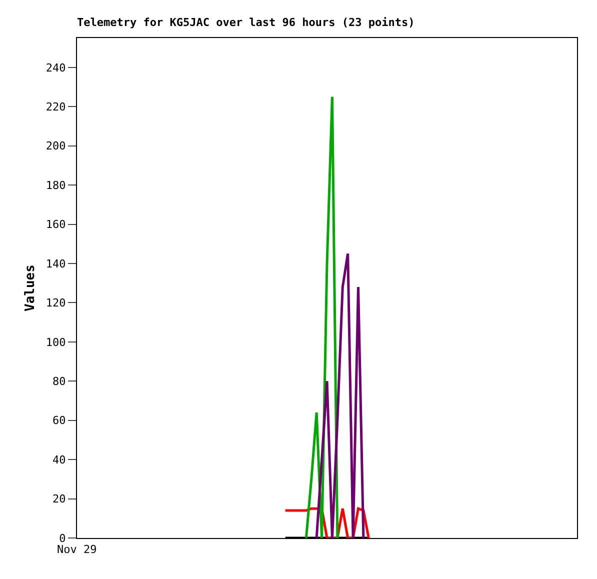  Describe the element at coordinates (59, 459) in the screenshot. I see `y-tick-label: 40` at that location.